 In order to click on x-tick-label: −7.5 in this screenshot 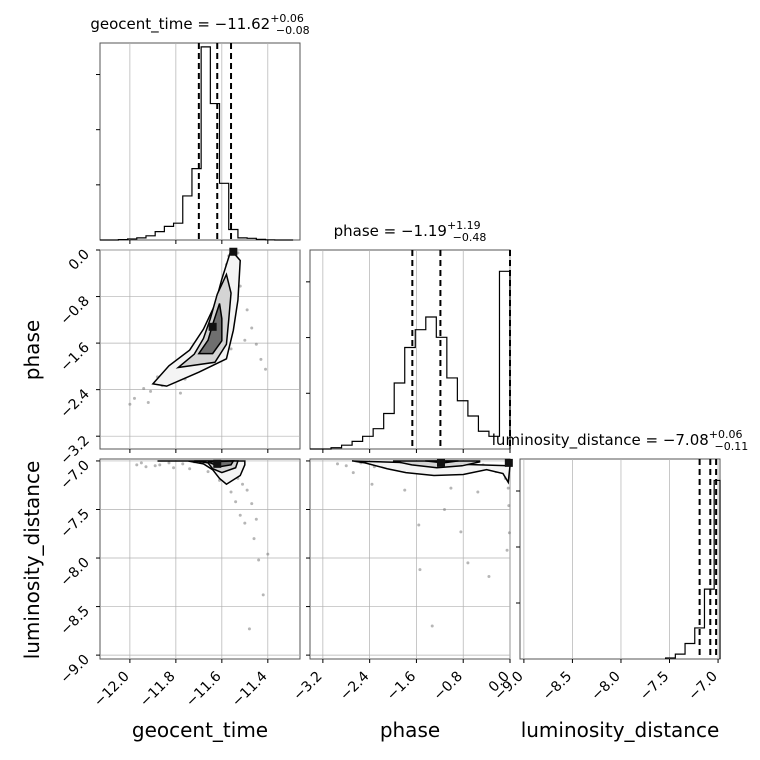, I will do `click(654, 686)`.